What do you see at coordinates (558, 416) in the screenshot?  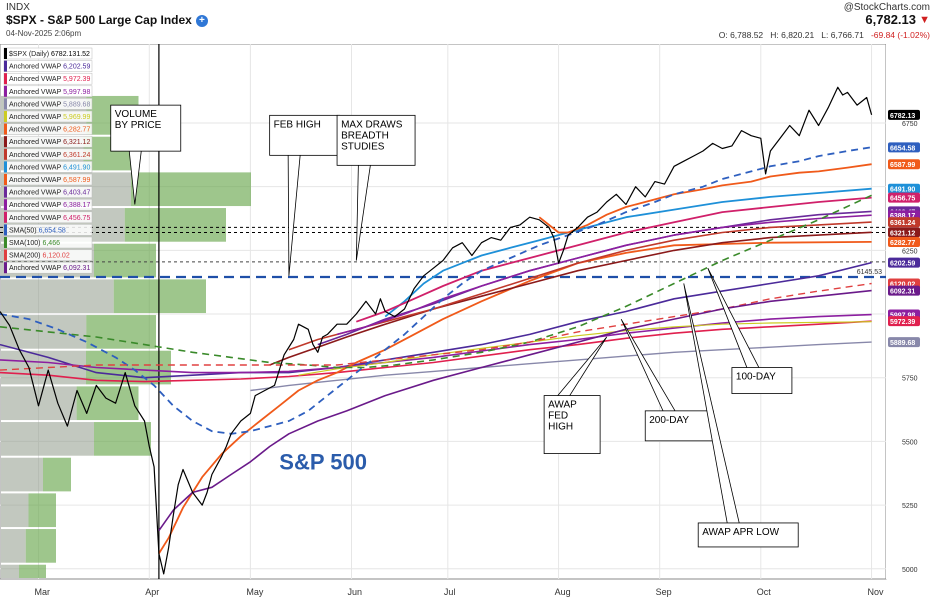 I see `callout-text: FED` at bounding box center [558, 416].